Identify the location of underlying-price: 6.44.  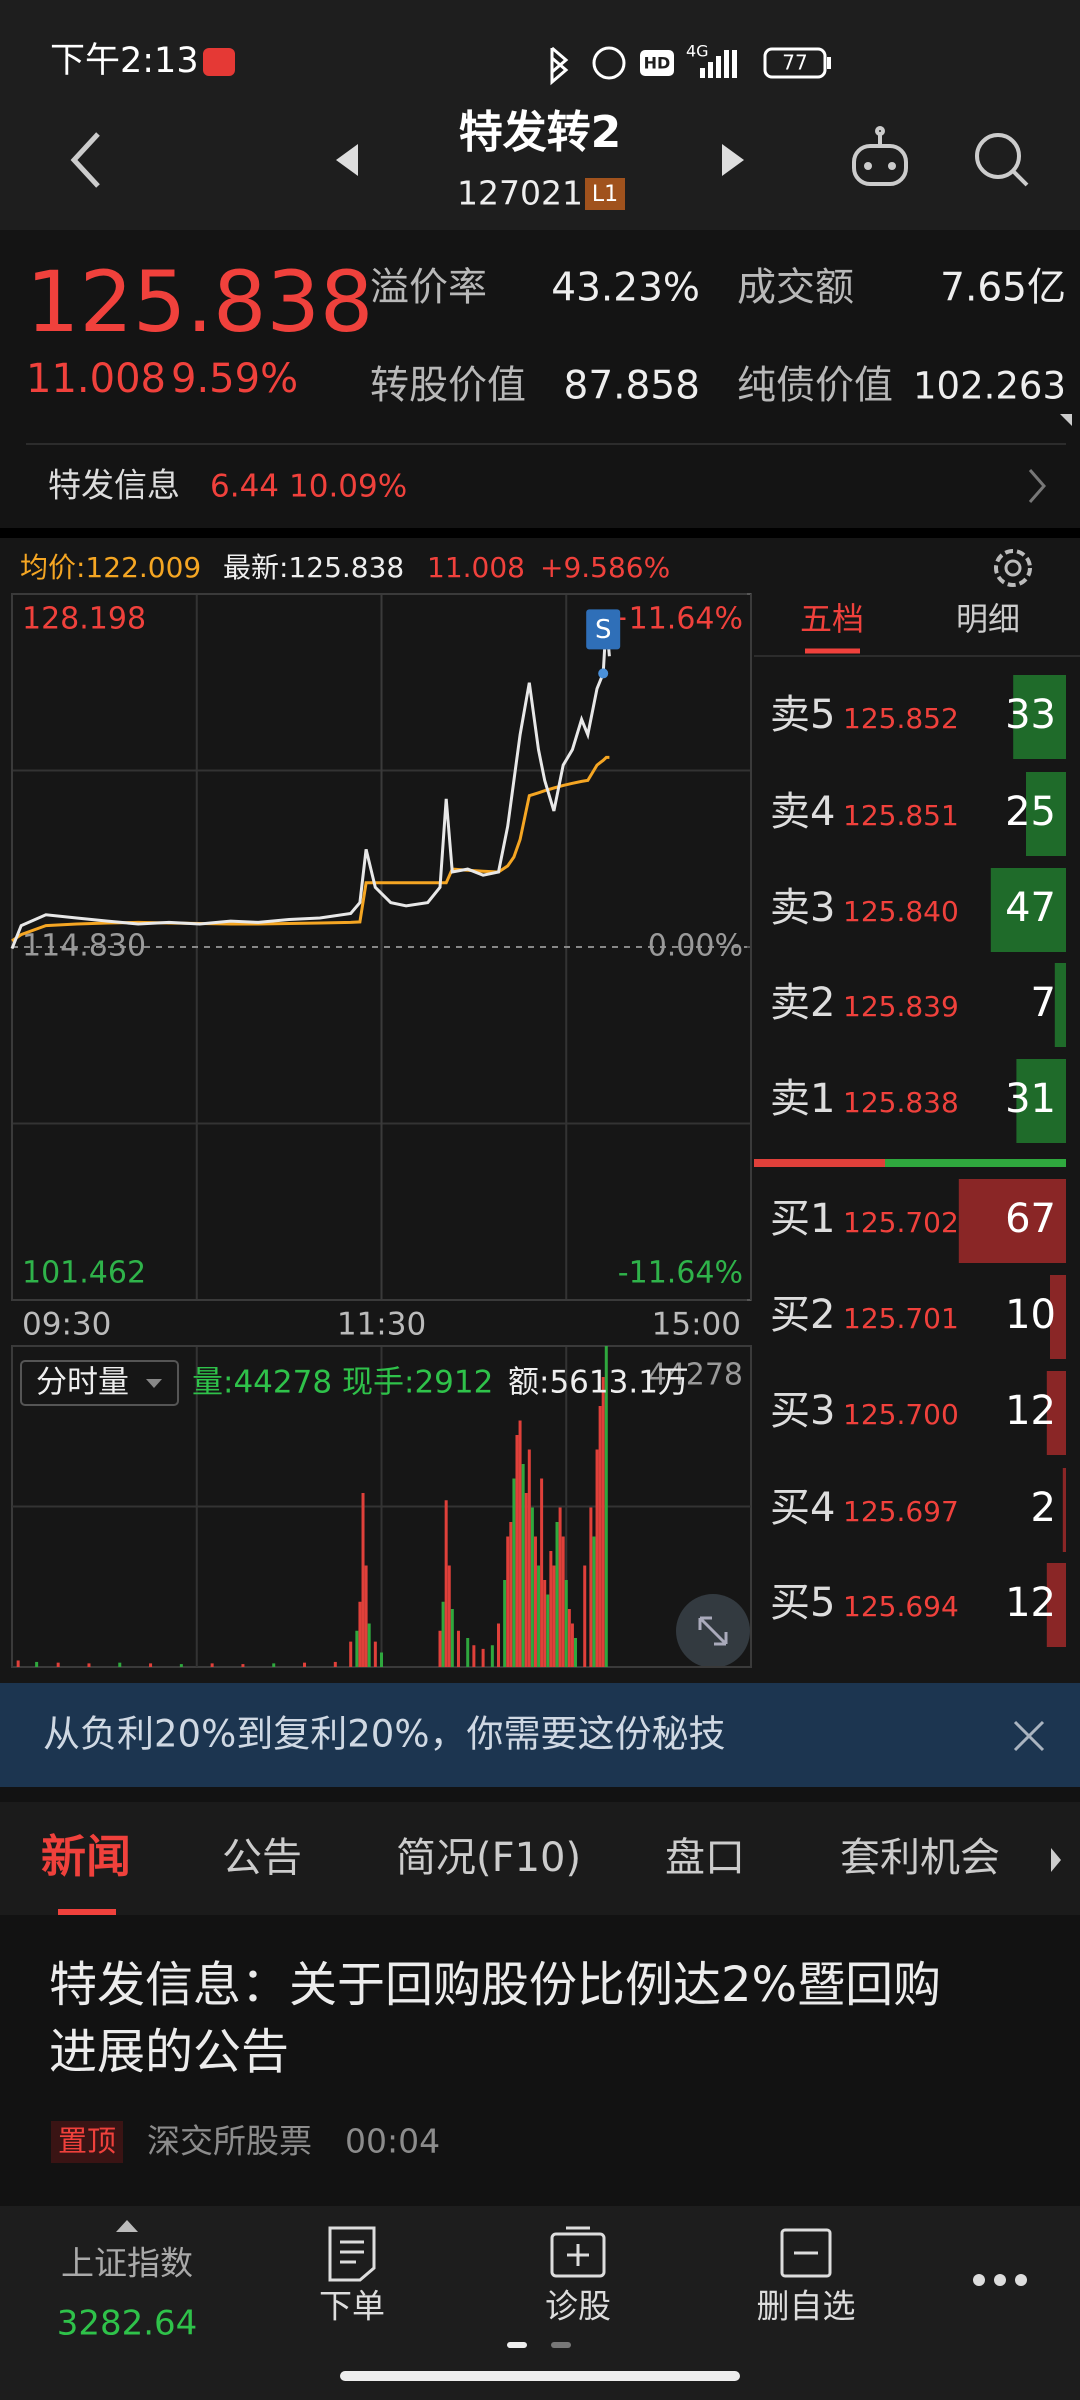
(244, 487).